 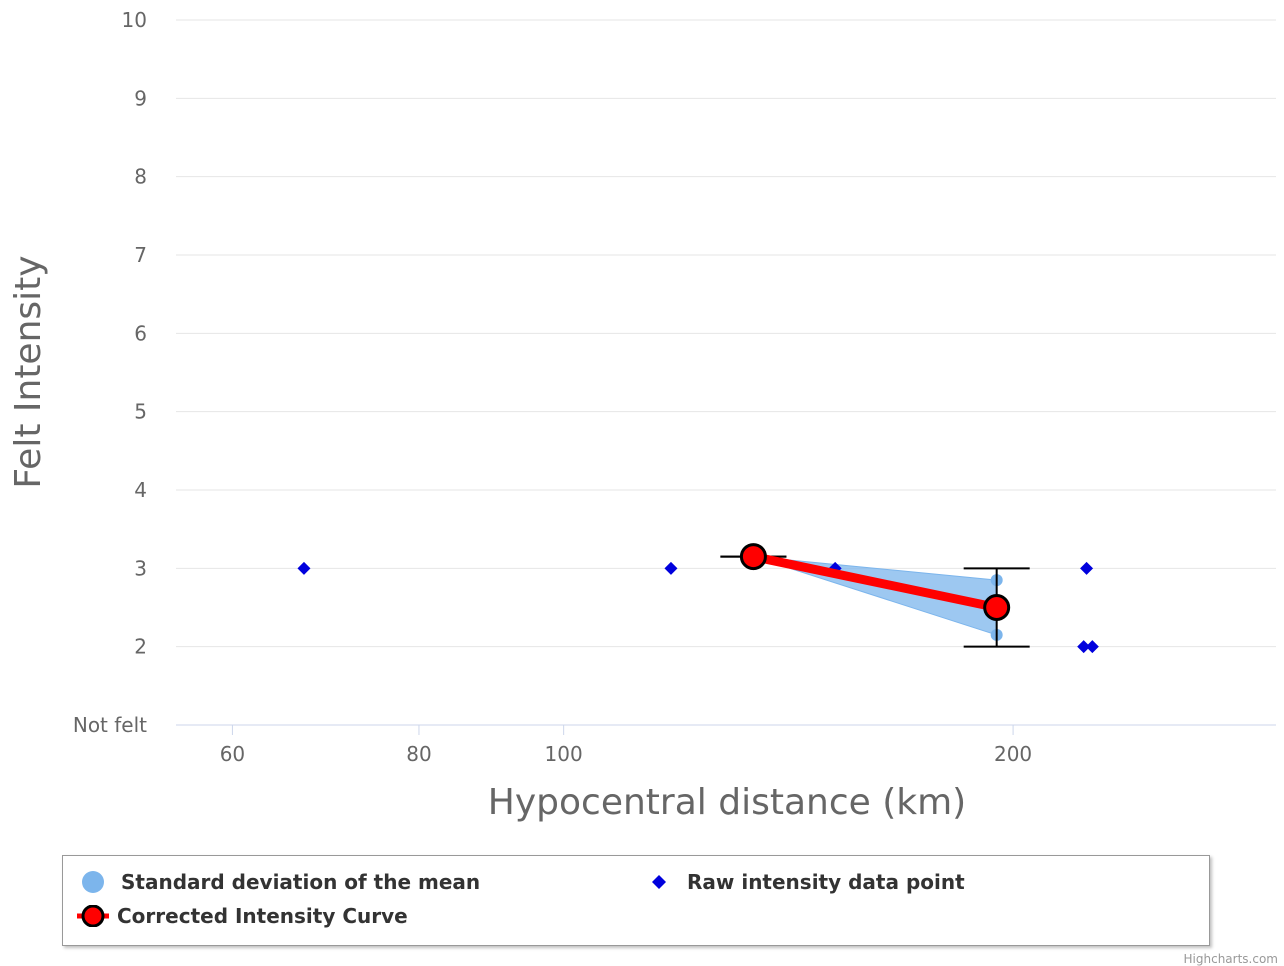 I want to click on legend-label-curve: Corrected Intensity Curve, so click(x=262, y=916).